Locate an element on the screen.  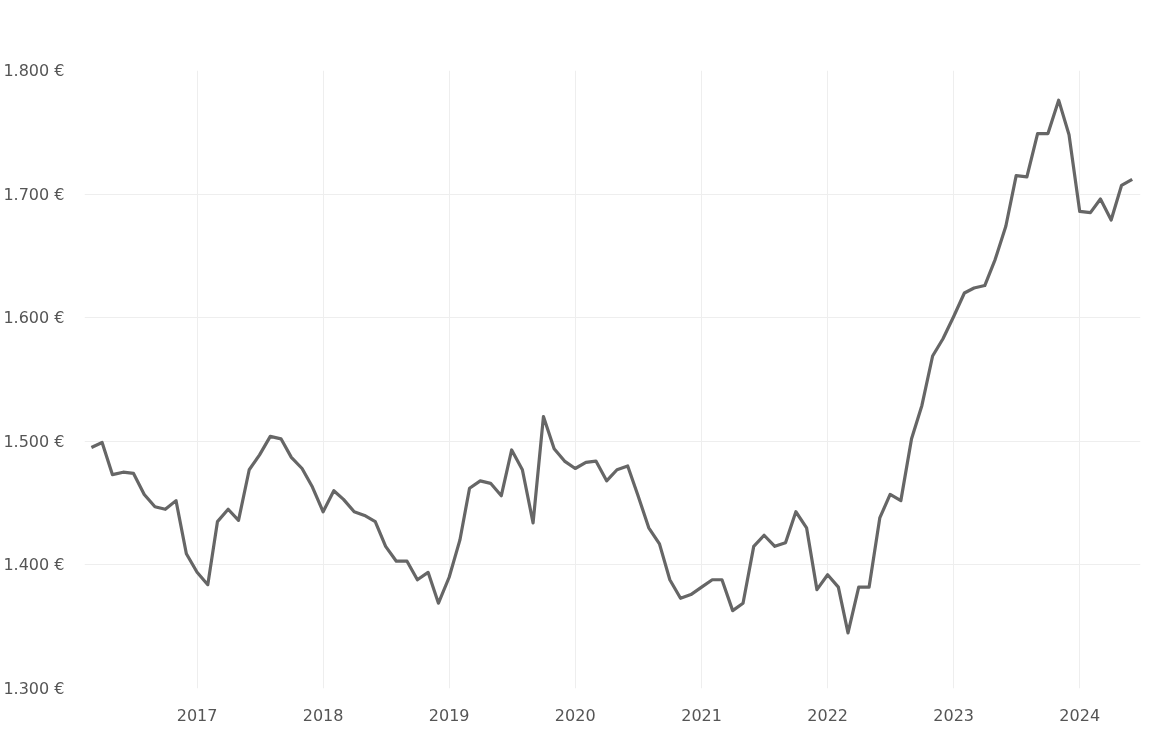
y-tick-label: 1.600 € is located at coordinates (34, 318).